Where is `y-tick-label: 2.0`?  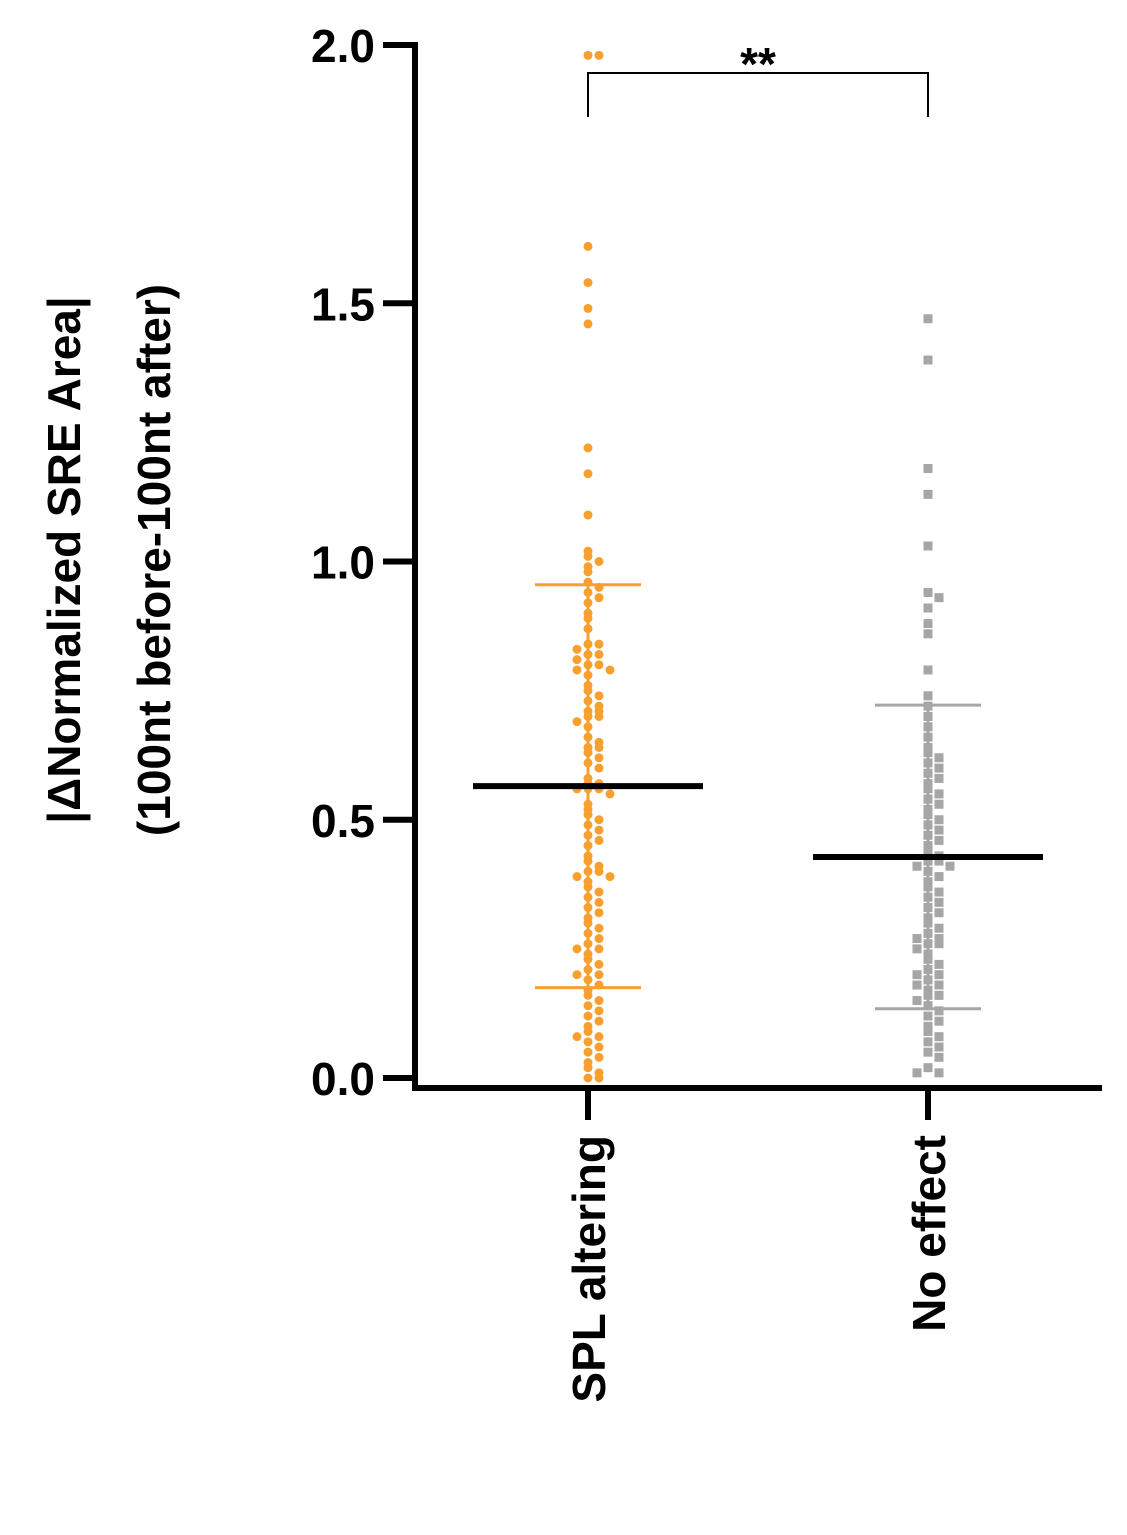 y-tick-label: 2.0 is located at coordinates (343, 46).